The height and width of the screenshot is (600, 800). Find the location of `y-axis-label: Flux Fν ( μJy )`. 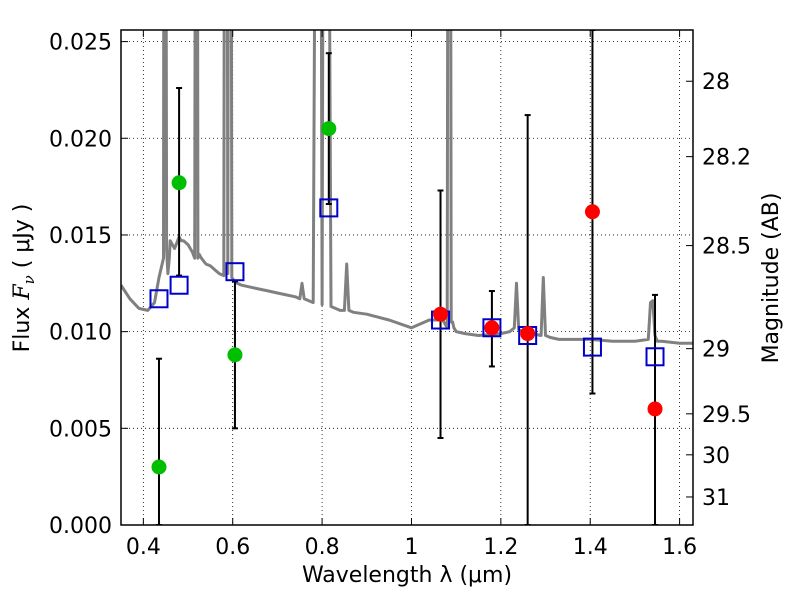

y-axis-label: Flux Fν ( μJy ) is located at coordinates (24, 278).